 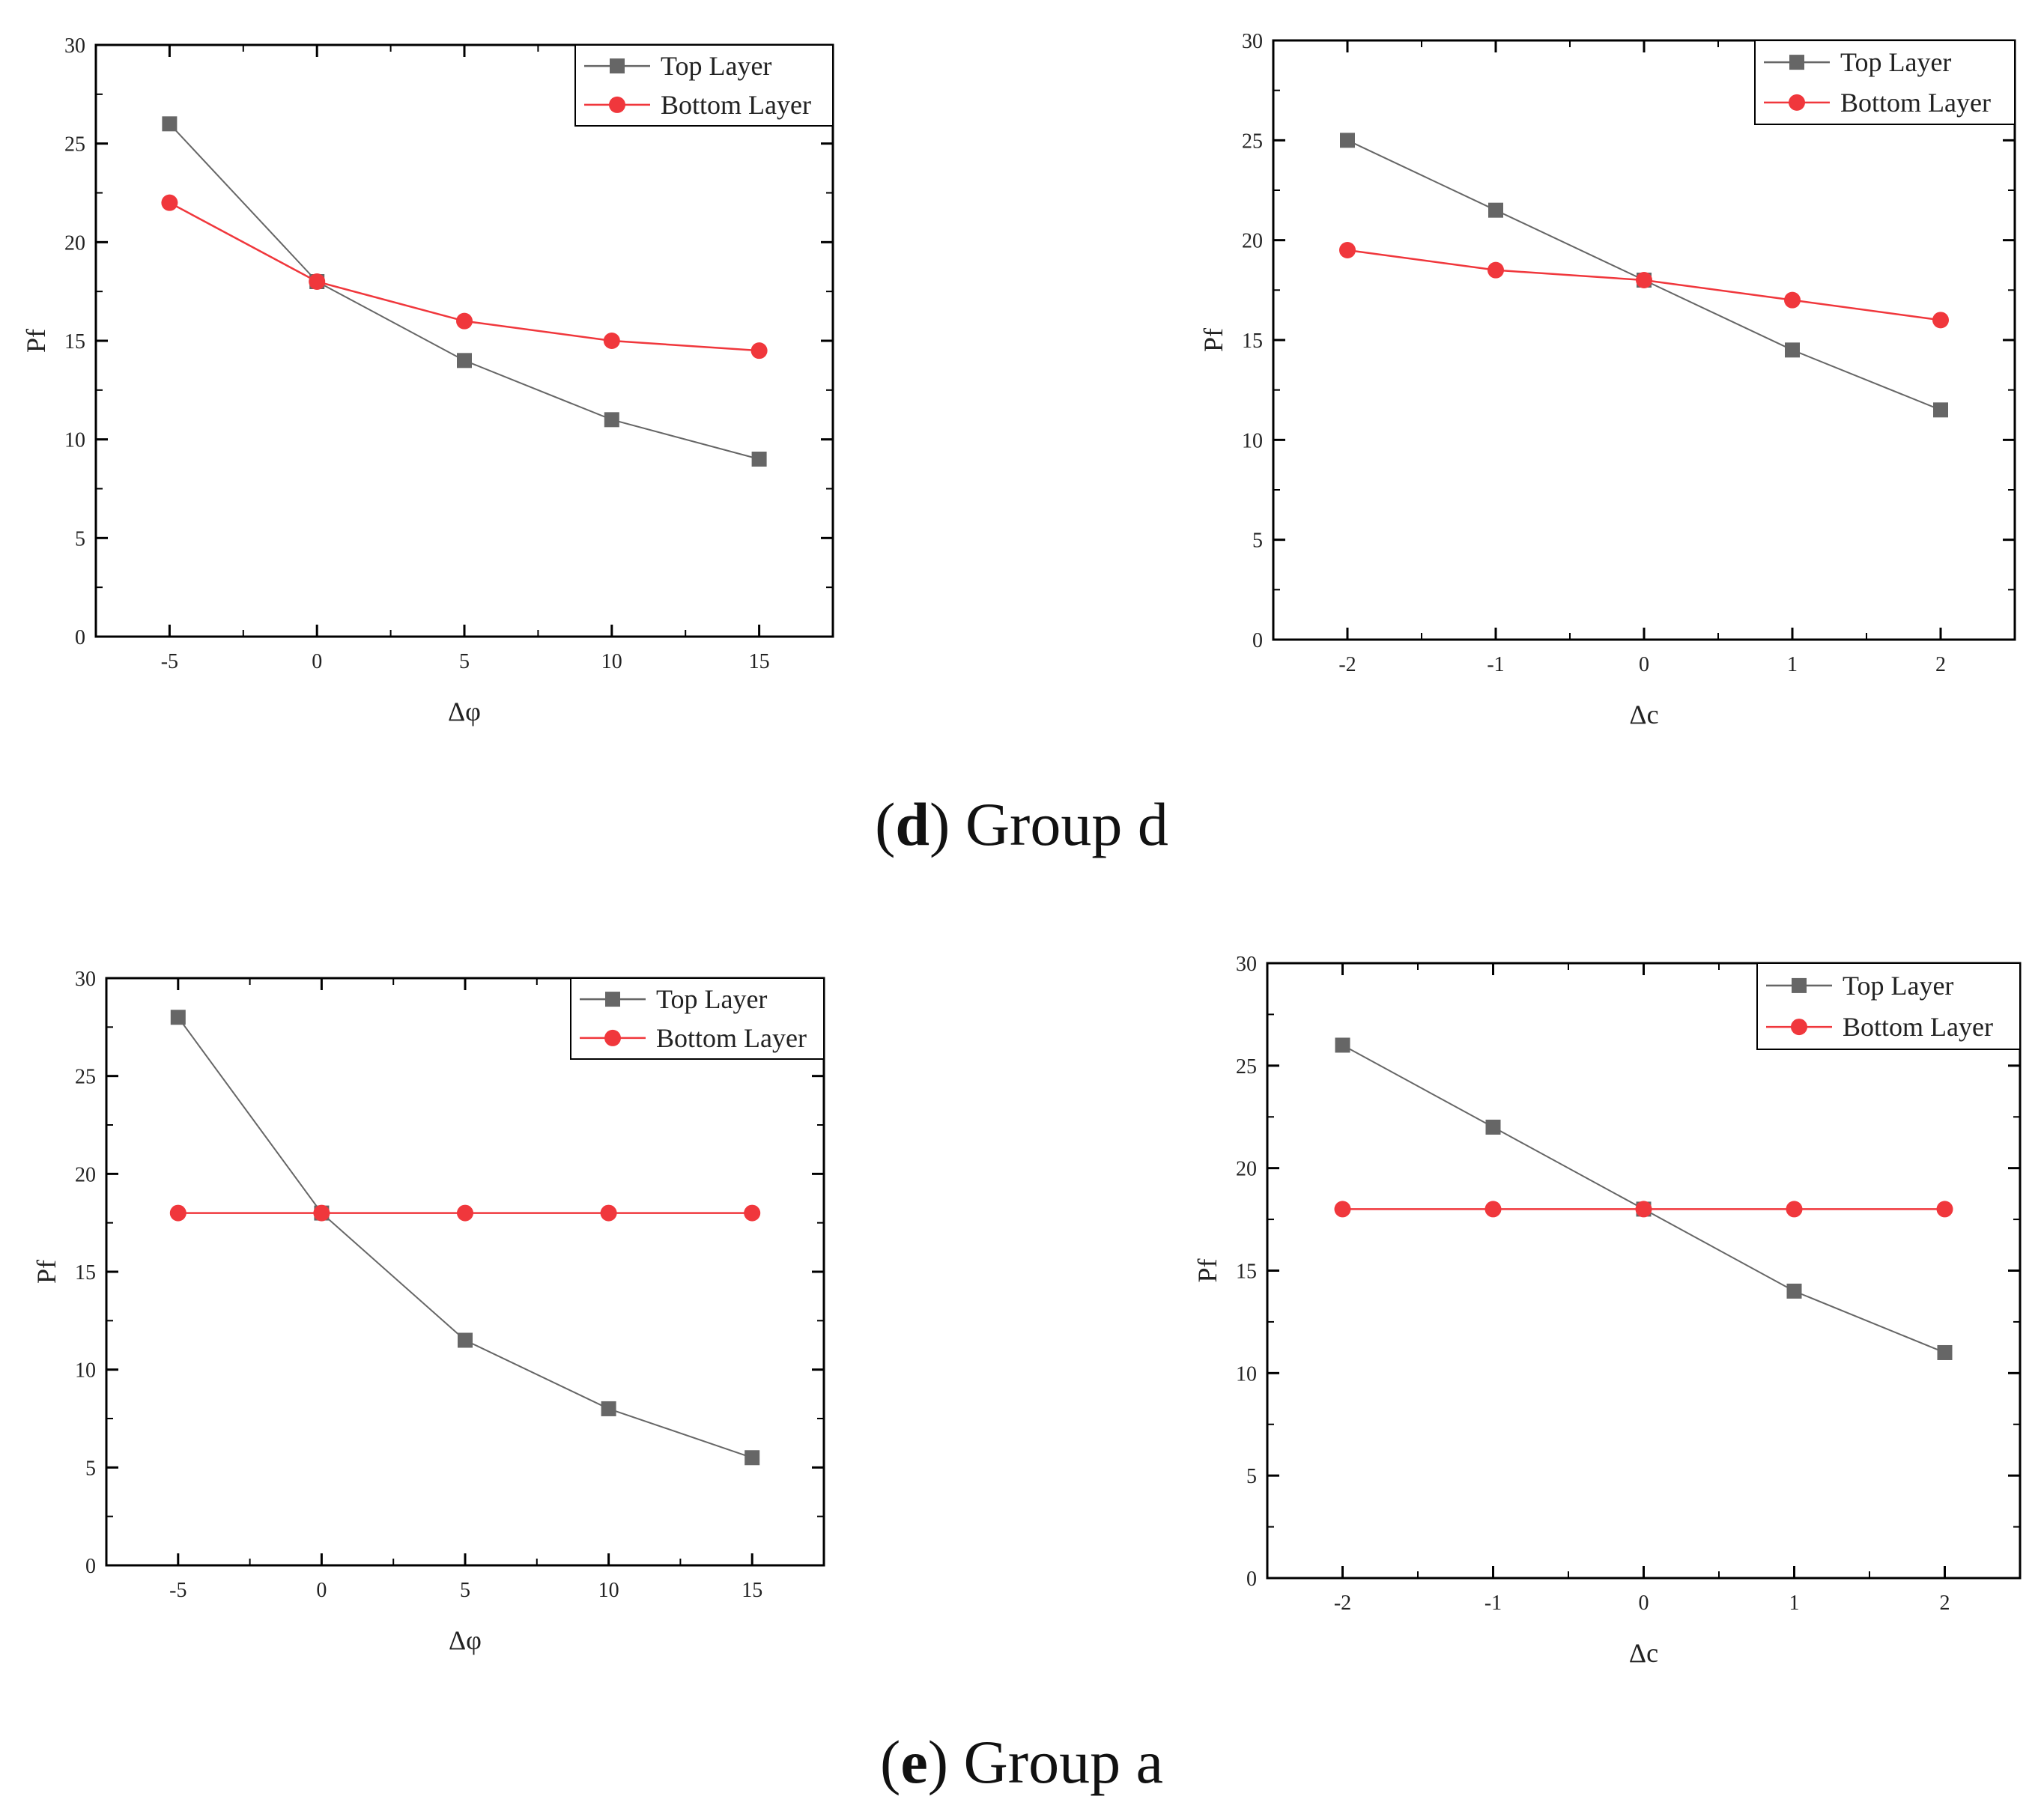 What do you see at coordinates (912, 824) in the screenshot?
I see `caption-d-label: d` at bounding box center [912, 824].